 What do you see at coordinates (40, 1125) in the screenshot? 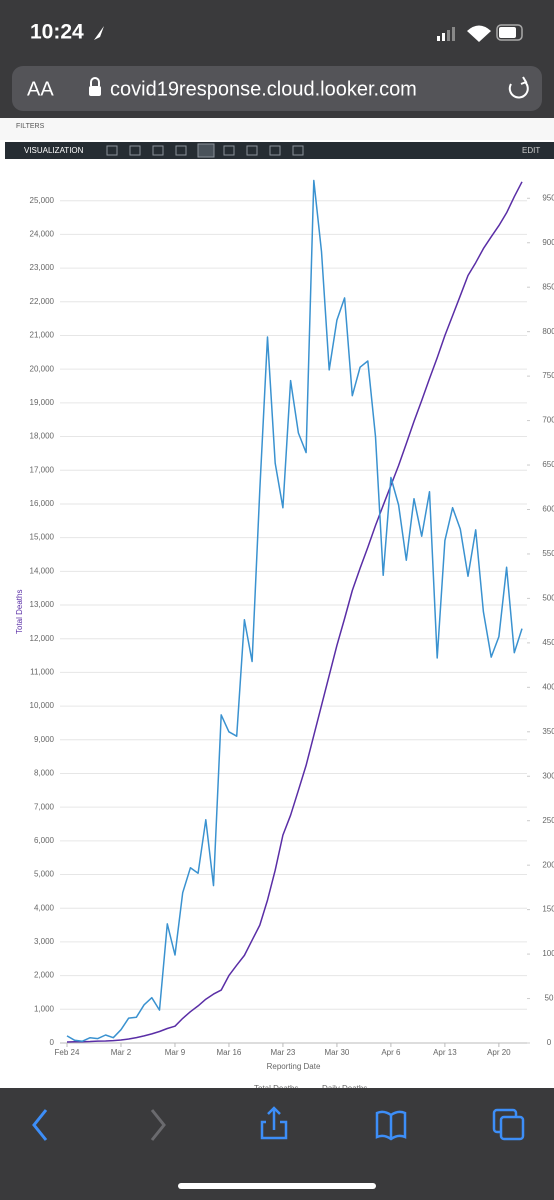
I see `back-button` at bounding box center [40, 1125].